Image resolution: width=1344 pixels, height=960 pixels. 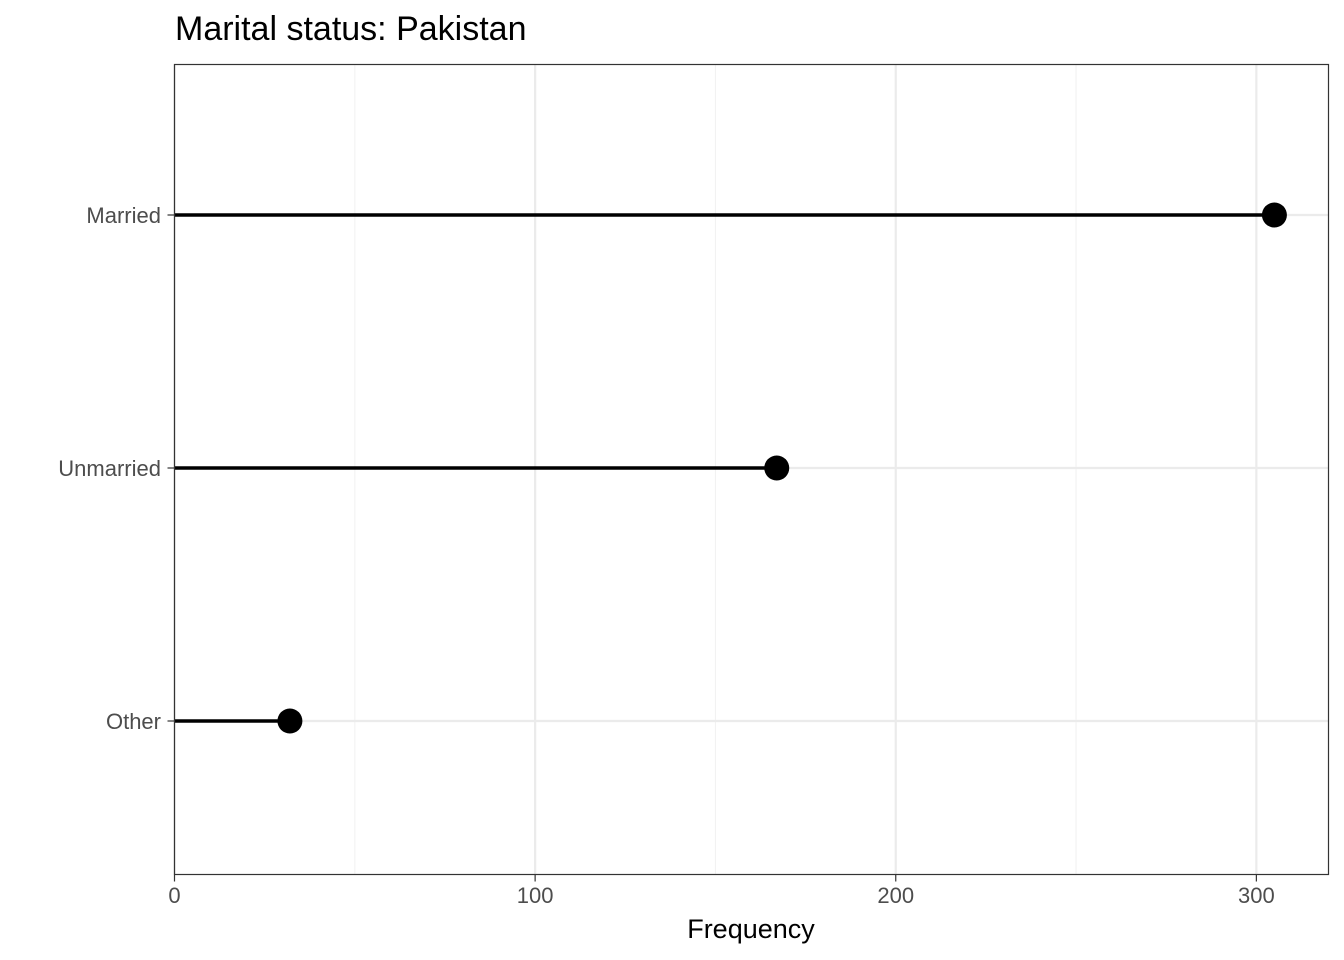 What do you see at coordinates (109, 468) in the screenshot?
I see `y-tick-label: Unmarried` at bounding box center [109, 468].